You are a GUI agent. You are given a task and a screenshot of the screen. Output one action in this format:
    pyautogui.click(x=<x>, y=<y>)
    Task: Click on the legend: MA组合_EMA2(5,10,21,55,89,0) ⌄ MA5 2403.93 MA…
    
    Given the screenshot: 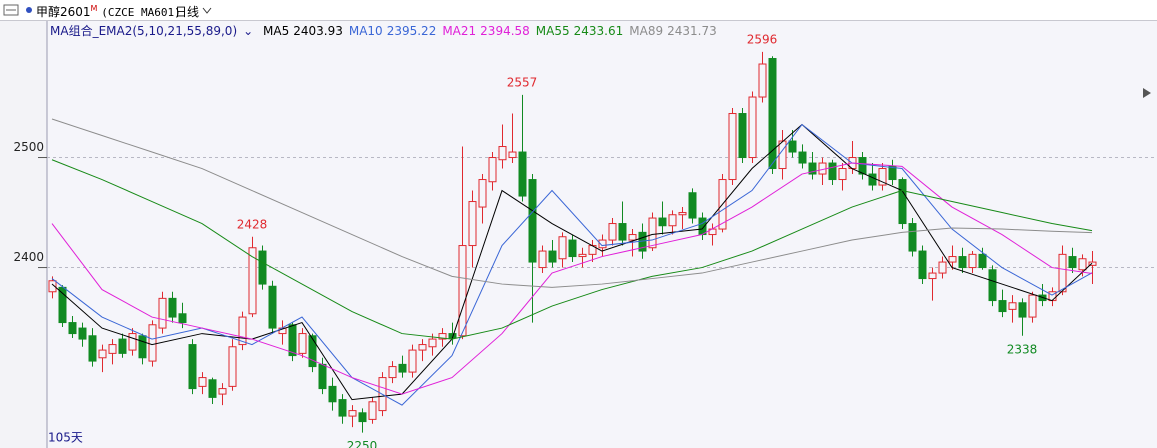 What is the action you would take?
    pyautogui.click(x=386, y=30)
    